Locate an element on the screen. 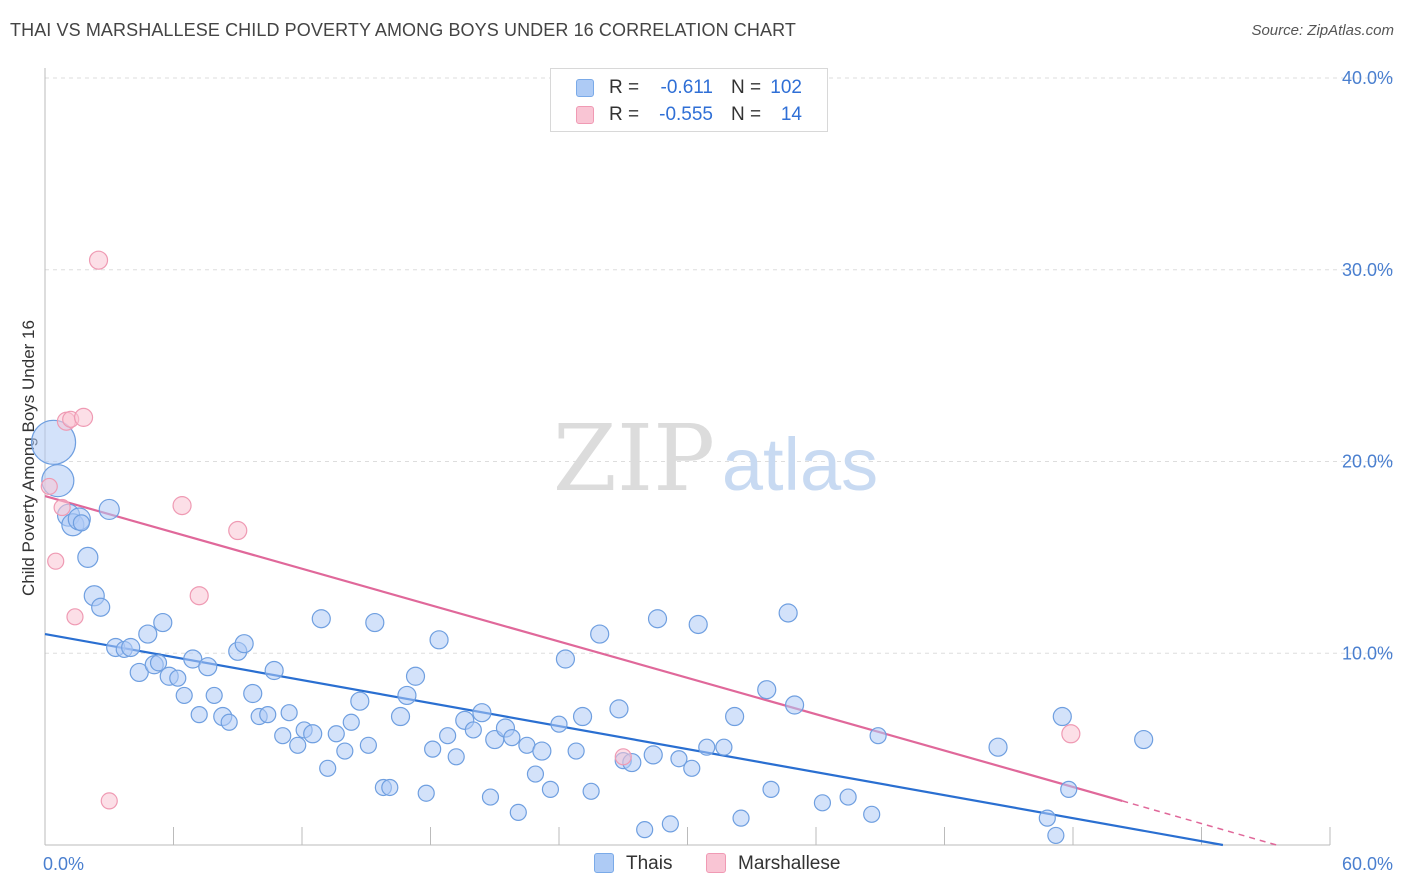 The height and width of the screenshot is (892, 1406). y-tick-label: 20.0% is located at coordinates (1367, 462).